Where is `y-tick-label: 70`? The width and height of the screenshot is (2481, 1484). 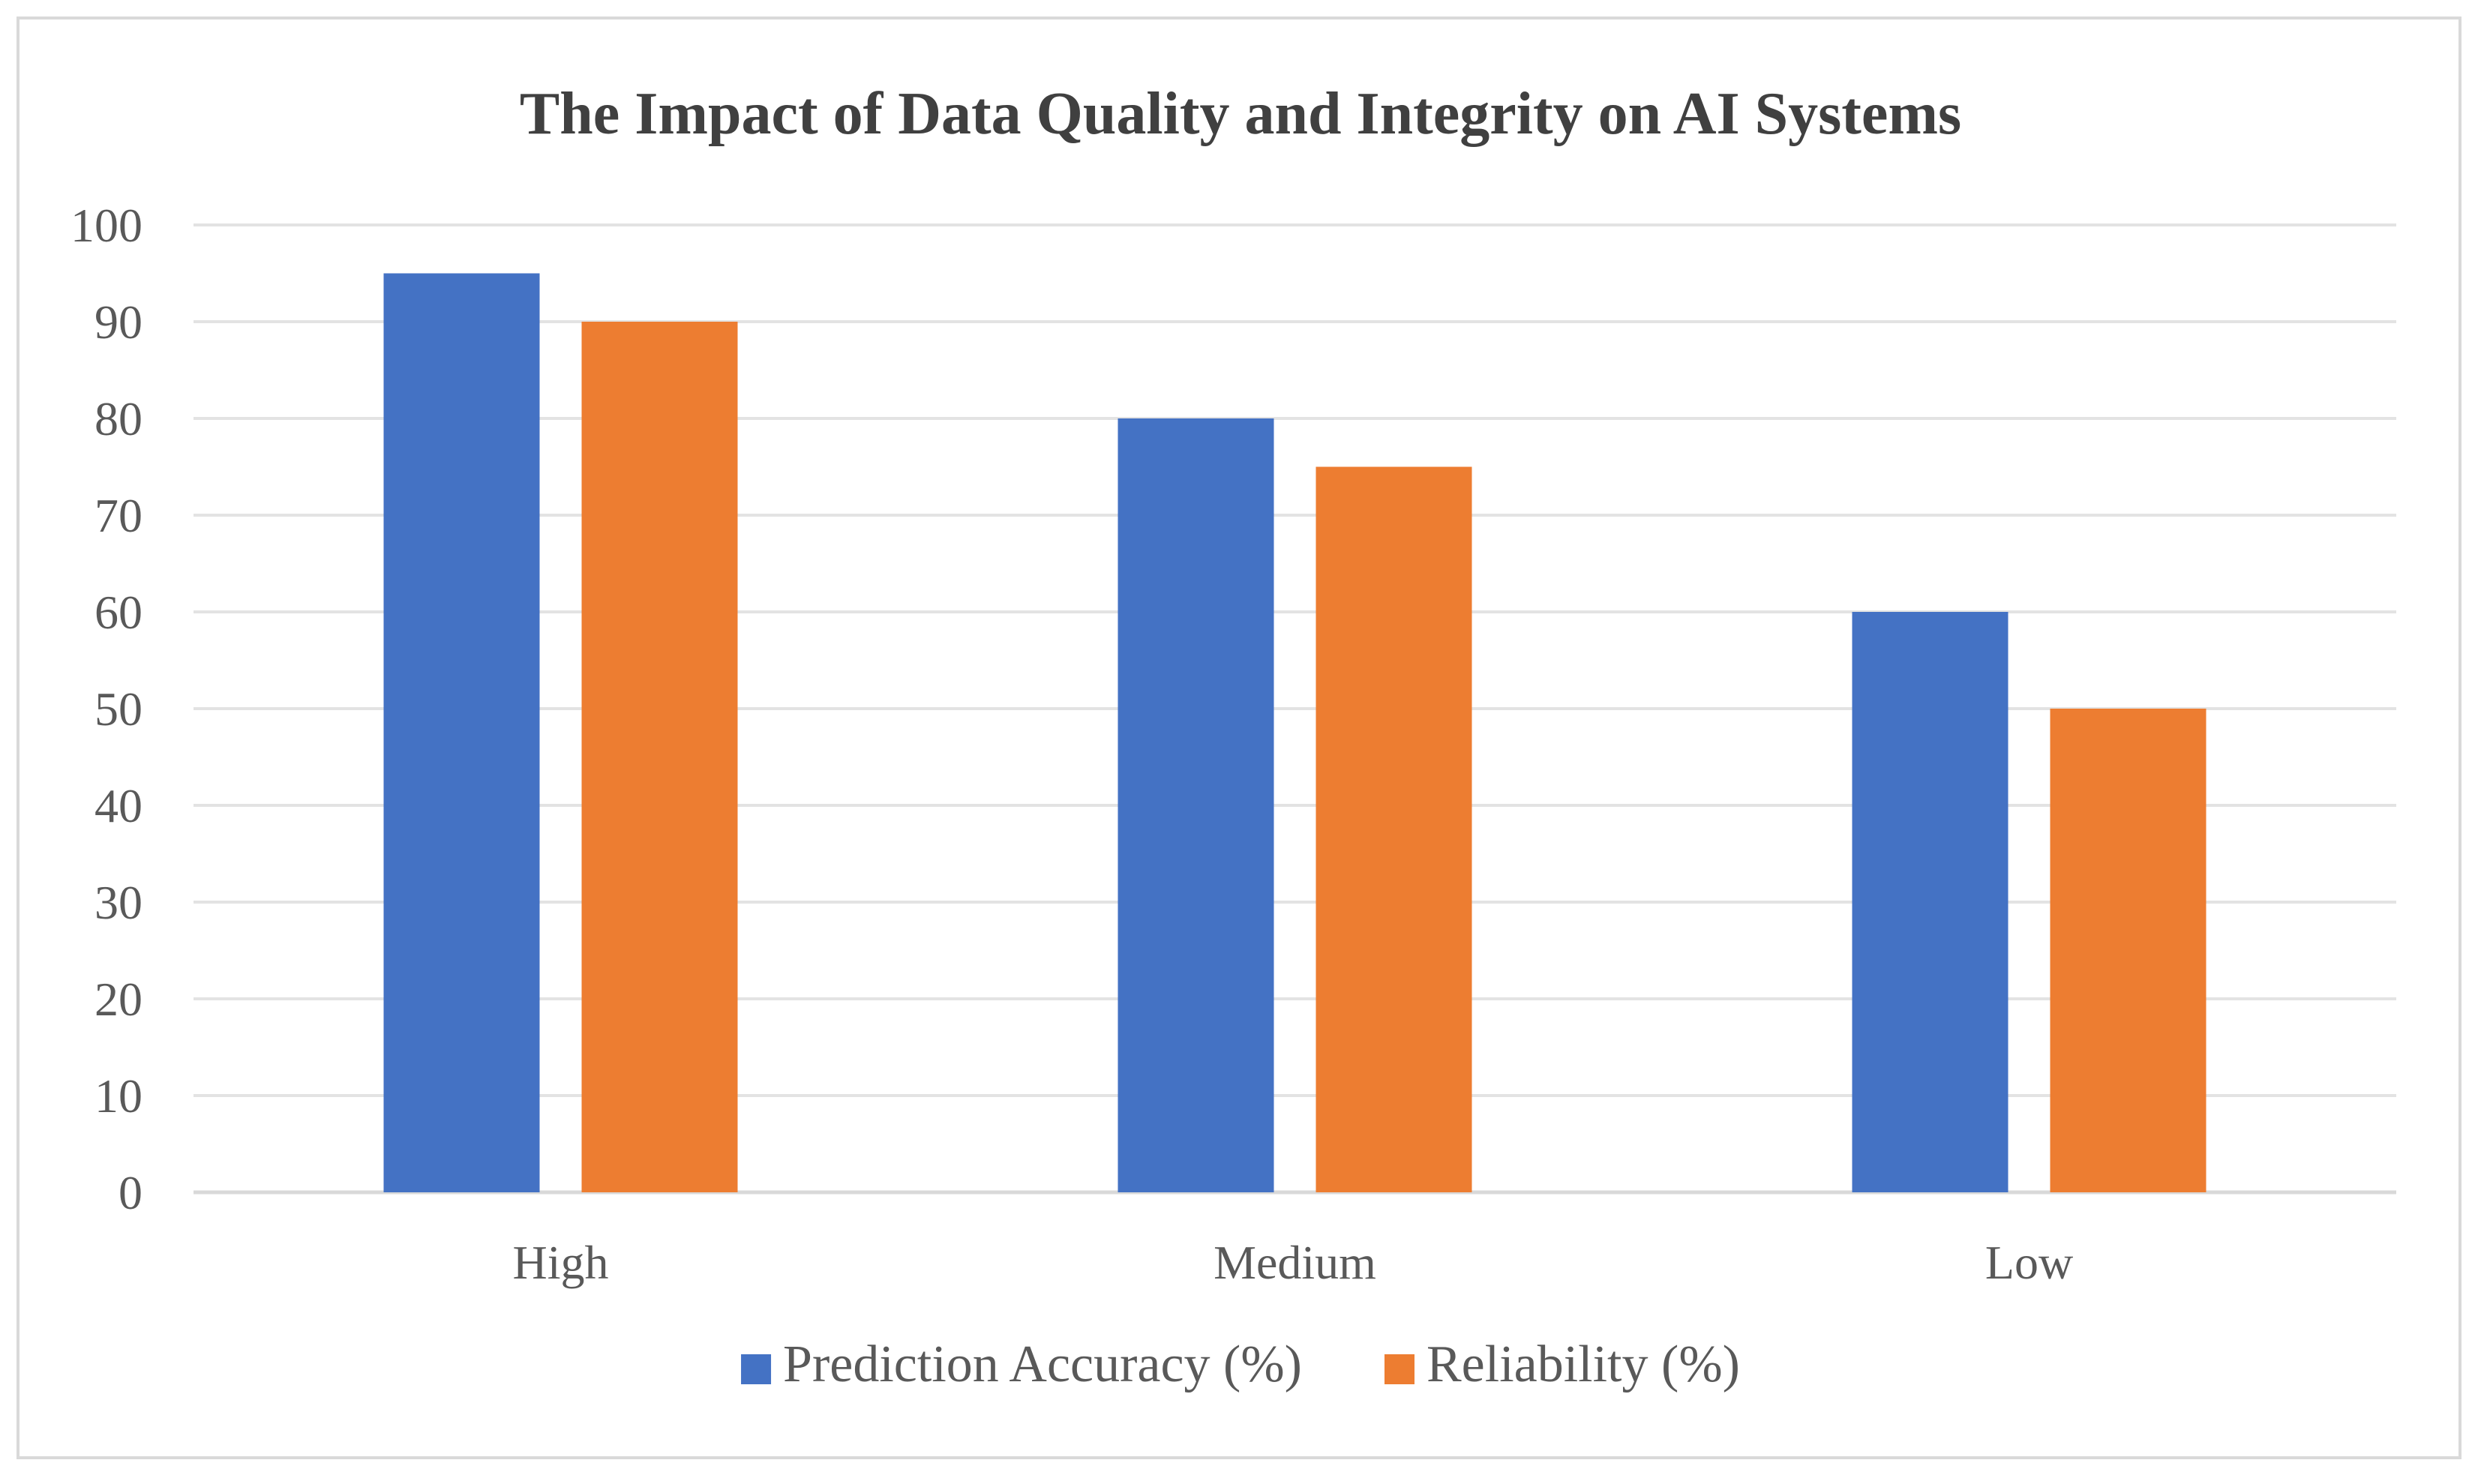
y-tick-label: 70 is located at coordinates (118, 515).